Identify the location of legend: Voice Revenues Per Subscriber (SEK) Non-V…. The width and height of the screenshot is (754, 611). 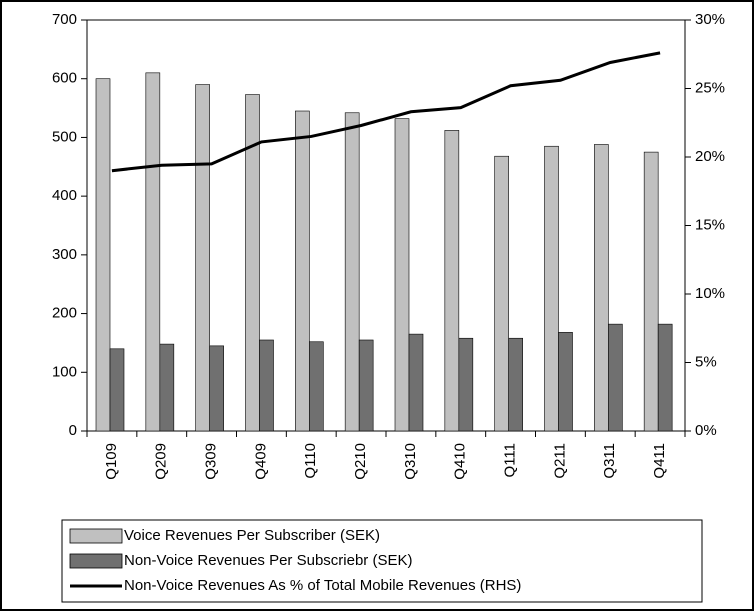
(295, 560).